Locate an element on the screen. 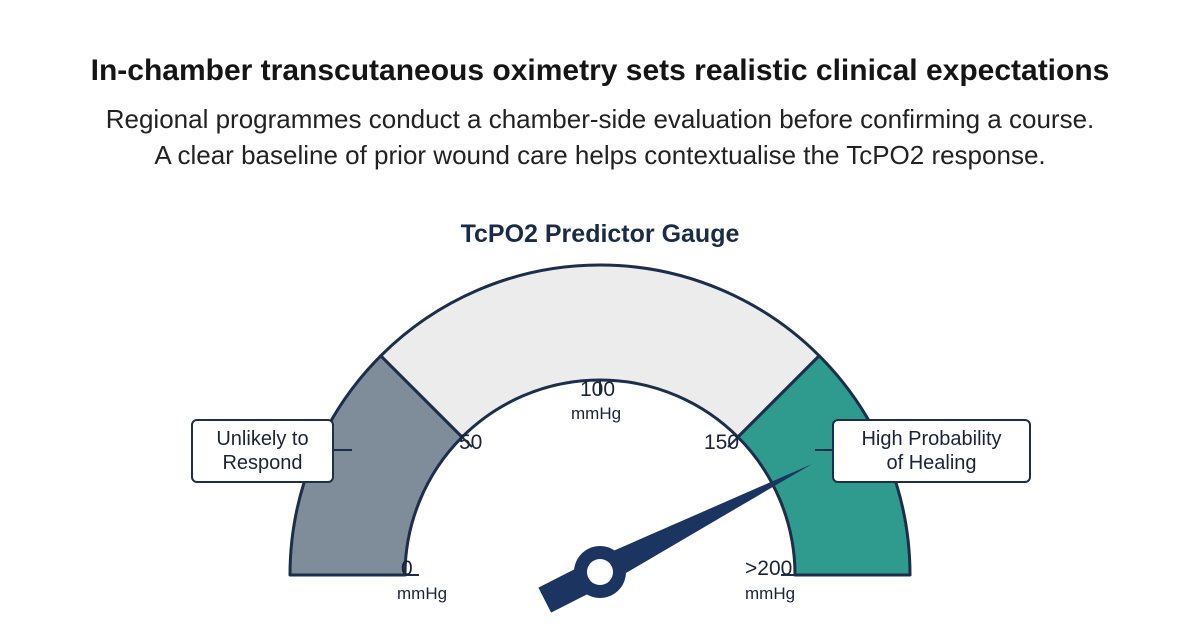  zone-high-healing is located at coordinates (824, 465).